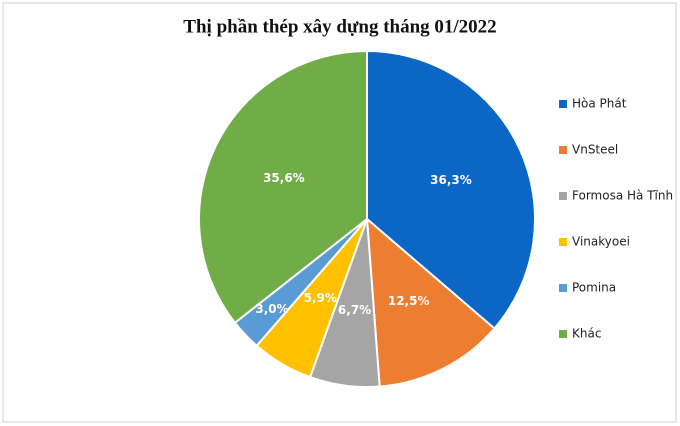 The image size is (680, 426). Describe the element at coordinates (594, 288) in the screenshot. I see `legend-label: Pomina` at that location.